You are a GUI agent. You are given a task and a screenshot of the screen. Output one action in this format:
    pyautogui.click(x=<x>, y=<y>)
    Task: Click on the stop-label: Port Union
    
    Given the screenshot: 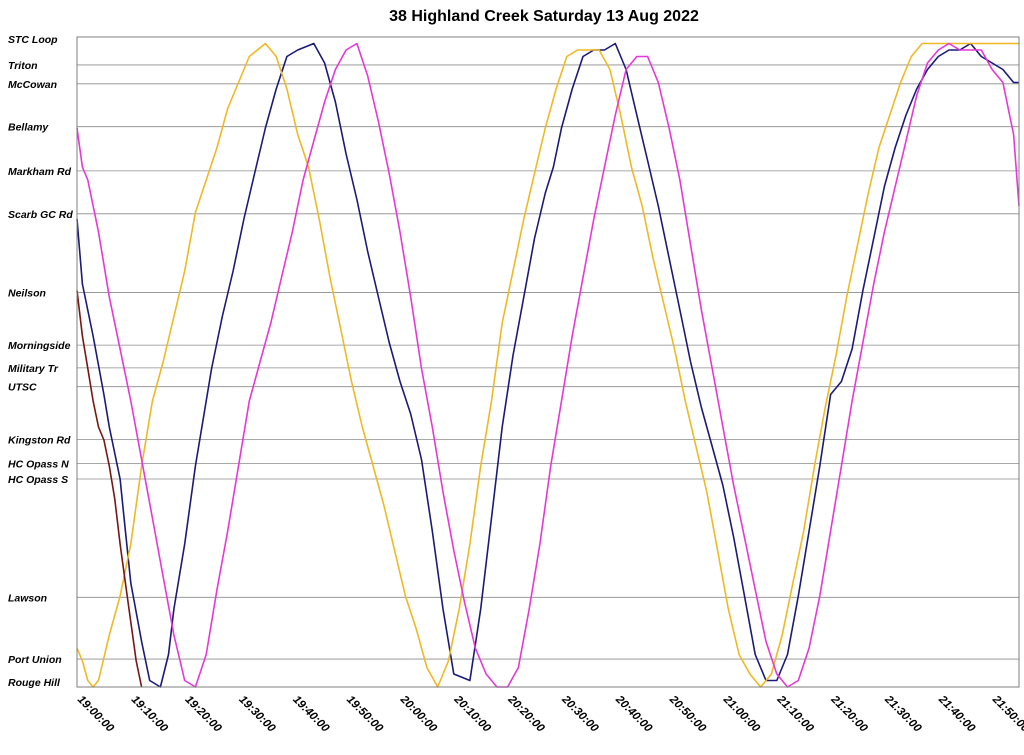 What is the action you would take?
    pyautogui.click(x=35, y=660)
    